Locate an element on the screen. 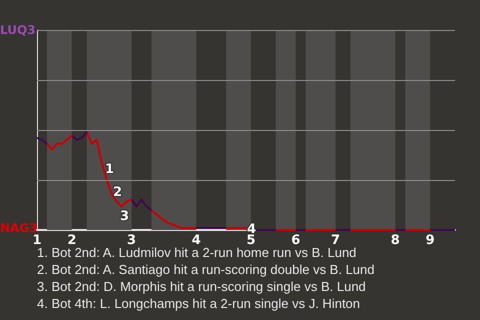 The height and width of the screenshot is (320, 480). x-tick-label: 9 is located at coordinates (430, 240).